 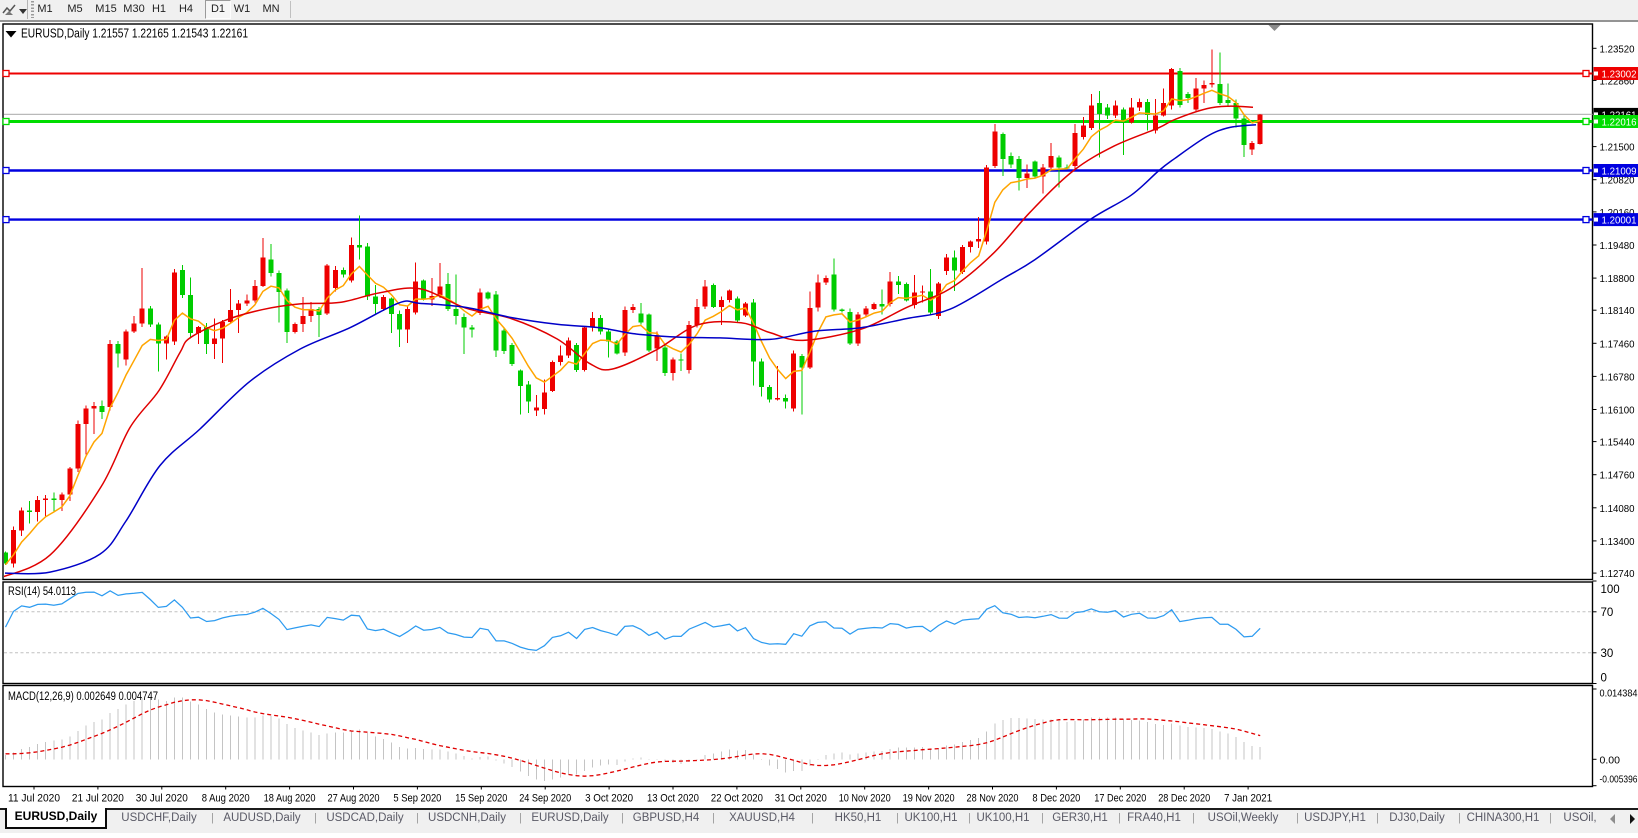 What do you see at coordinates (1617, 49) in the screenshot?
I see `svg-text: 1.23520` at bounding box center [1617, 49].